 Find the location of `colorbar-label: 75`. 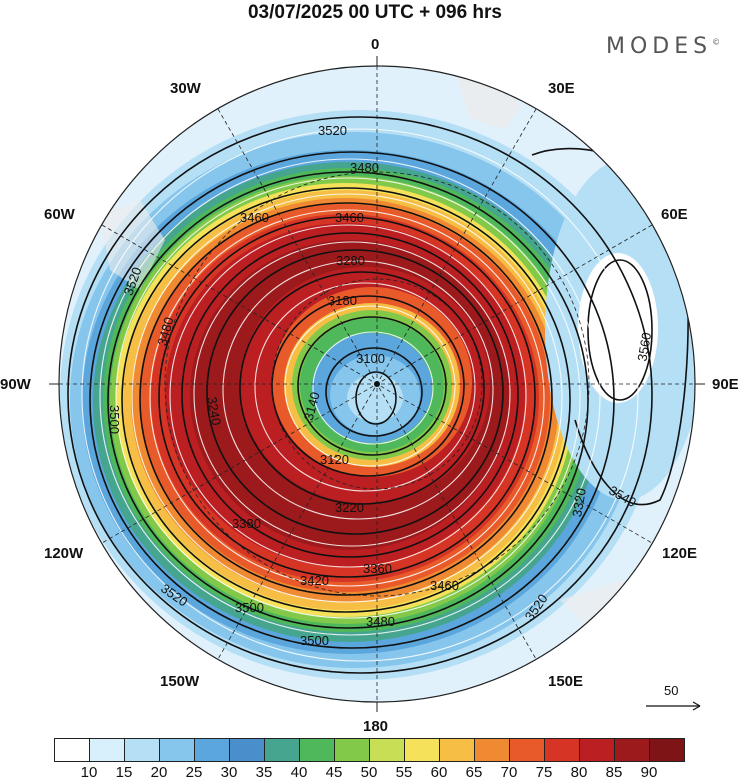

colorbar-label: 75 is located at coordinates (544, 772).